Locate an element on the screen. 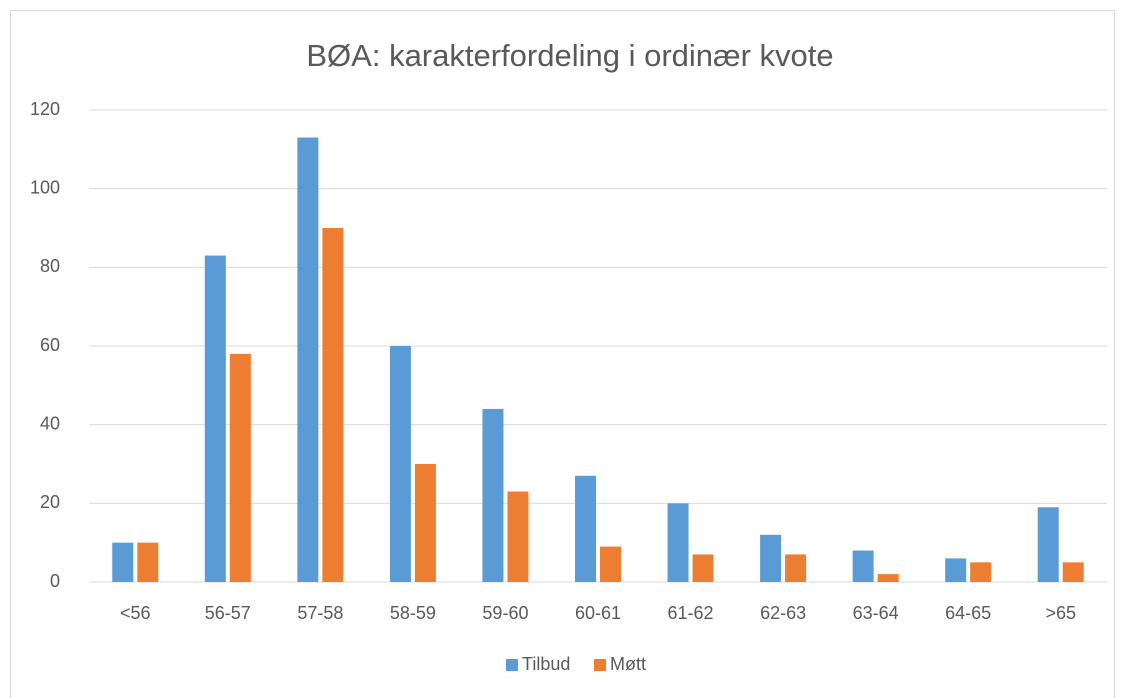 This screenshot has width=1125, height=698. chart-title: BØA: karakterfordeling i ordinær kvote is located at coordinates (569, 55).